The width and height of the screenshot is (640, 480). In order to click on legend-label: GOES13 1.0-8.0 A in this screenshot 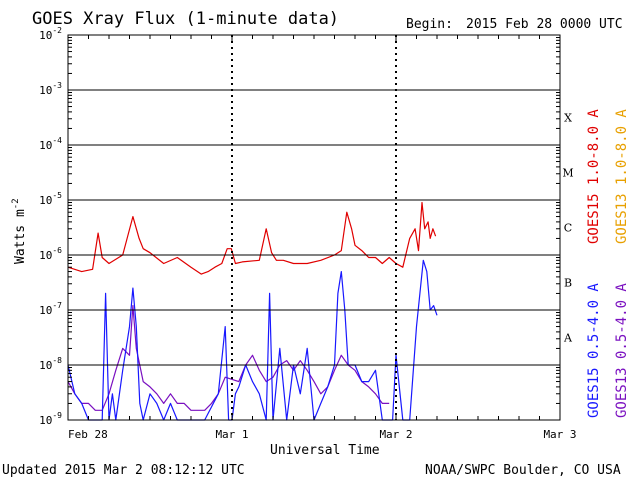, I will do `click(622, 176)`.